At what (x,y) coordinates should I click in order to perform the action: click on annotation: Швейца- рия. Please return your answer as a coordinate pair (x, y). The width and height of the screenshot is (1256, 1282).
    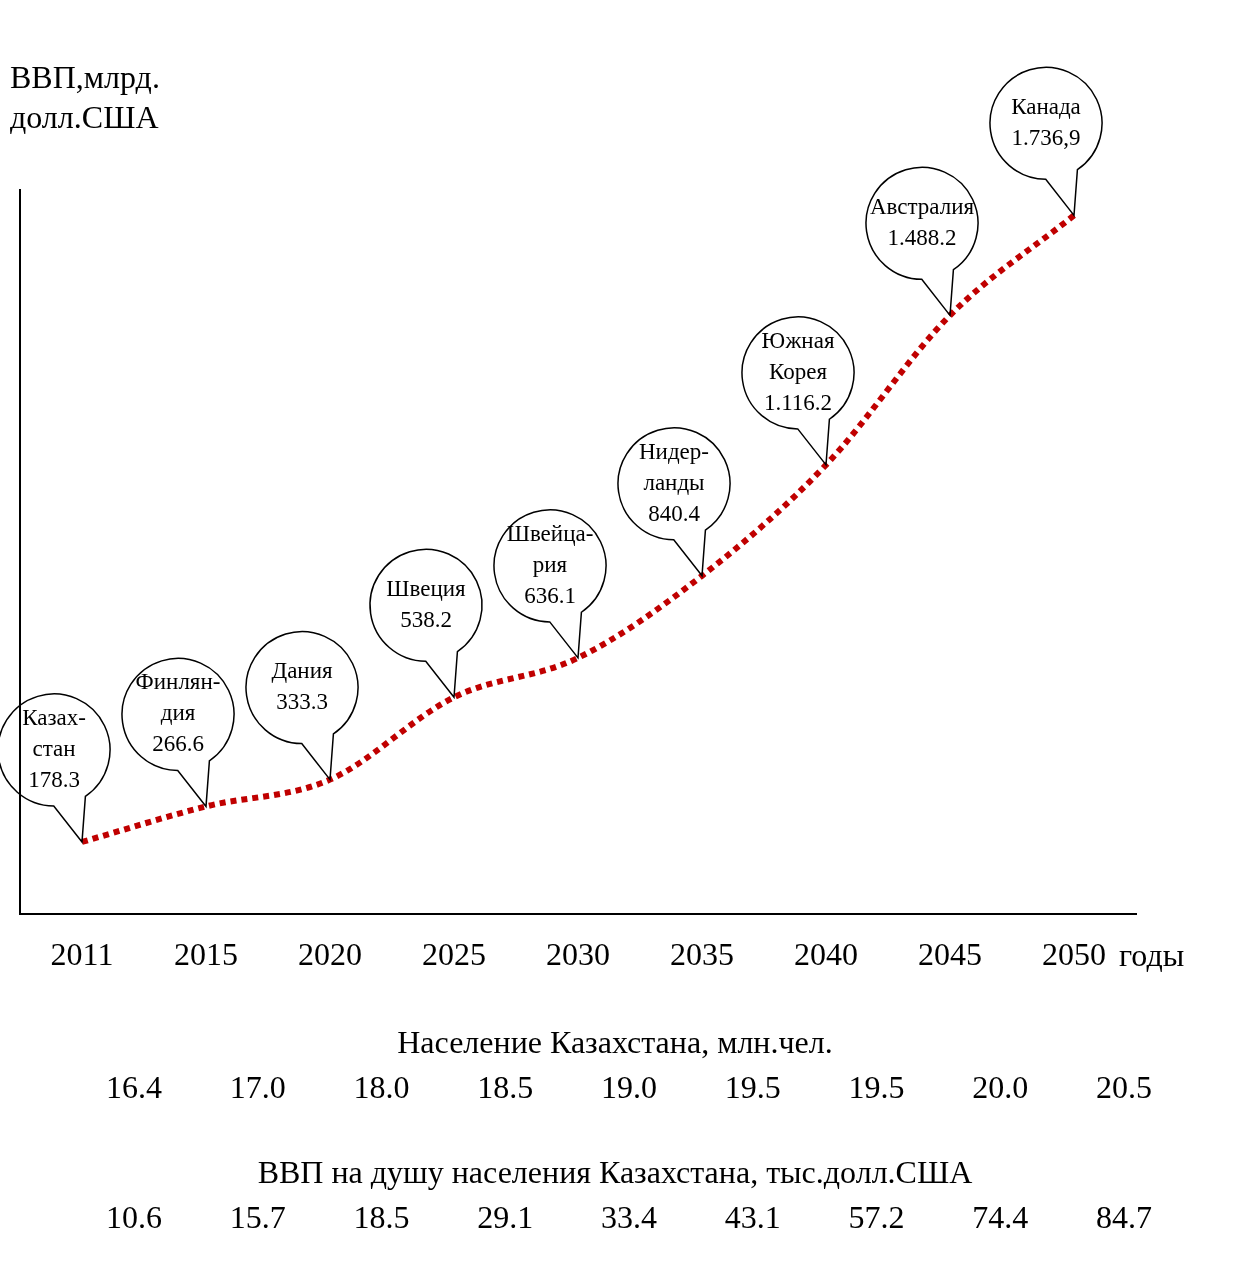
    Looking at the image, I should click on (550, 548).